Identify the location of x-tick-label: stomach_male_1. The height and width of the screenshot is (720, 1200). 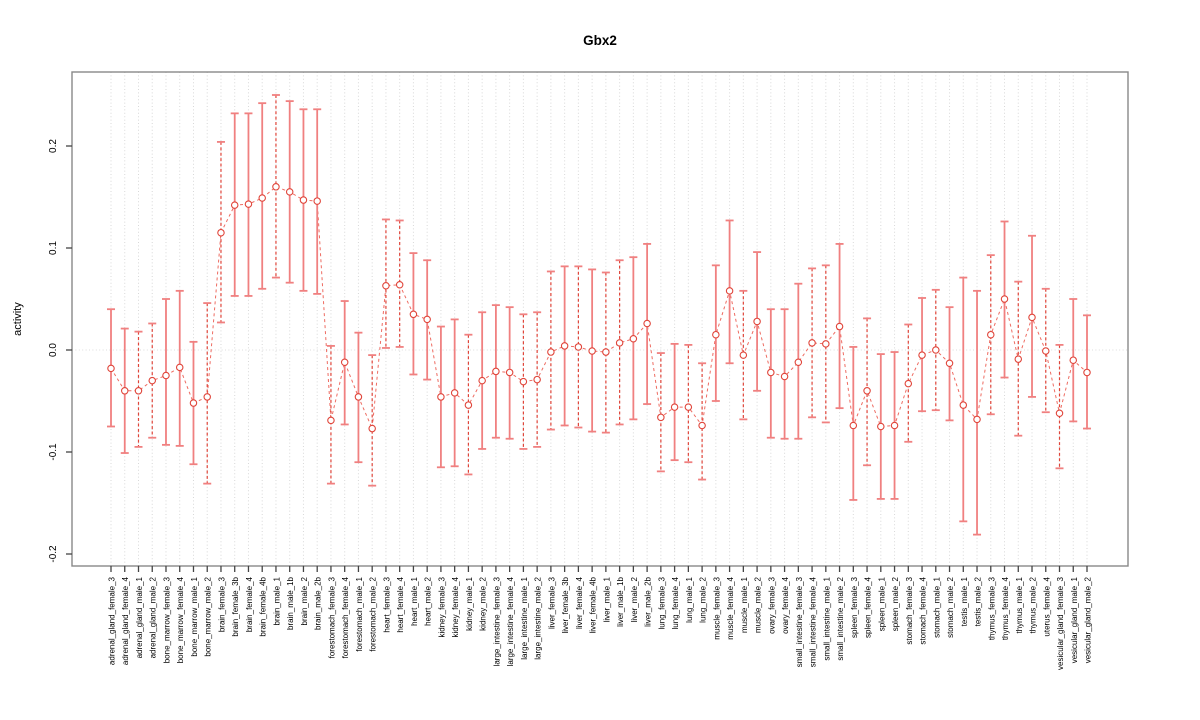
(936, 606).